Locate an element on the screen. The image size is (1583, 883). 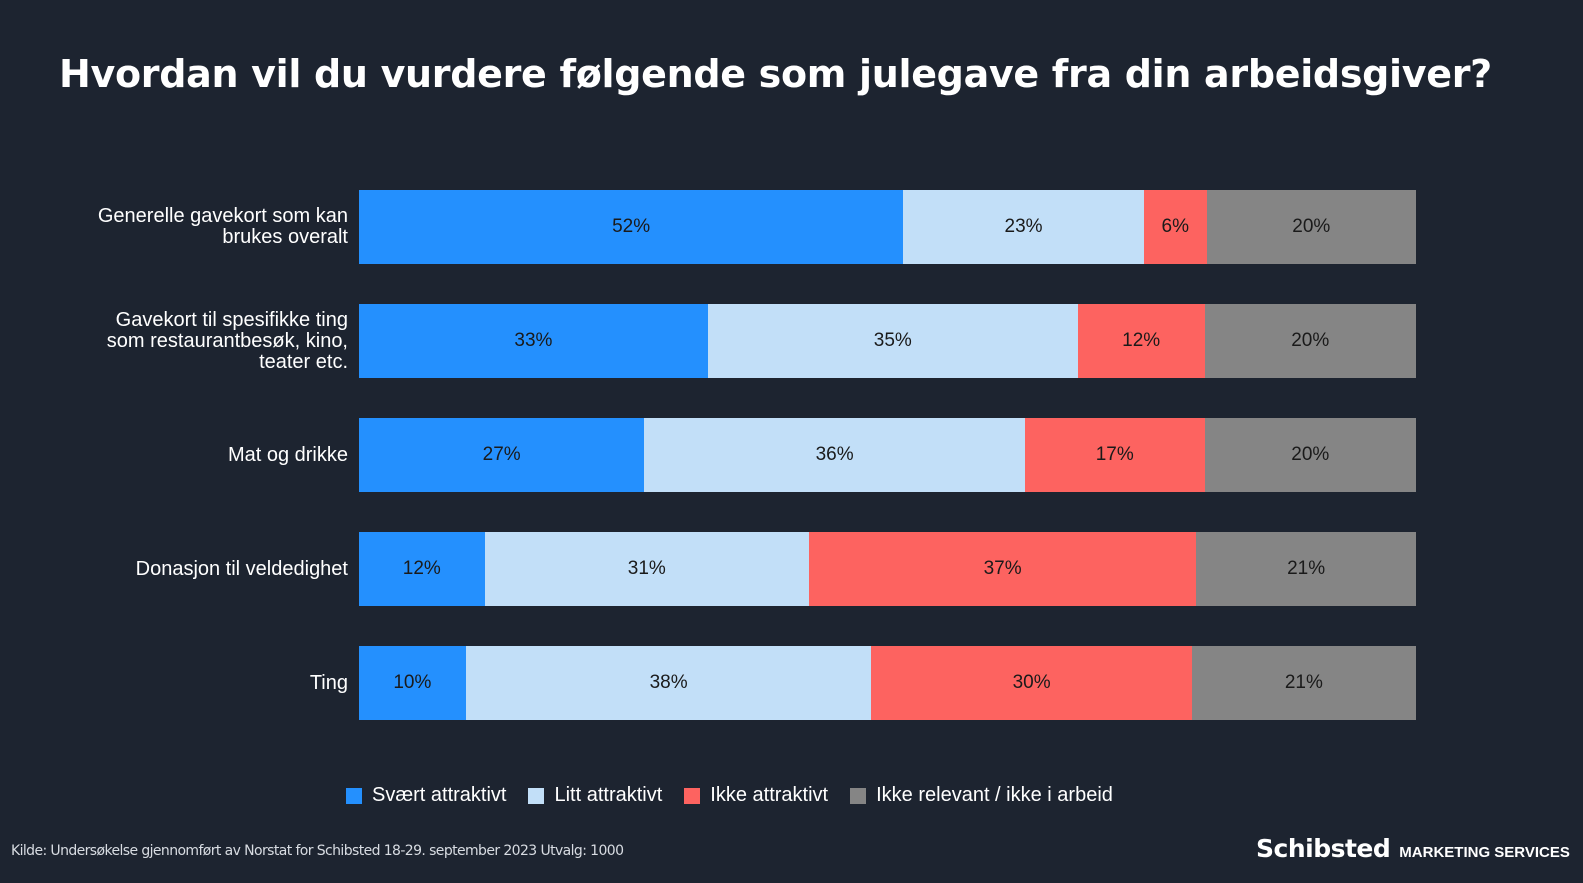
data-label: 37% is located at coordinates (1002, 568).